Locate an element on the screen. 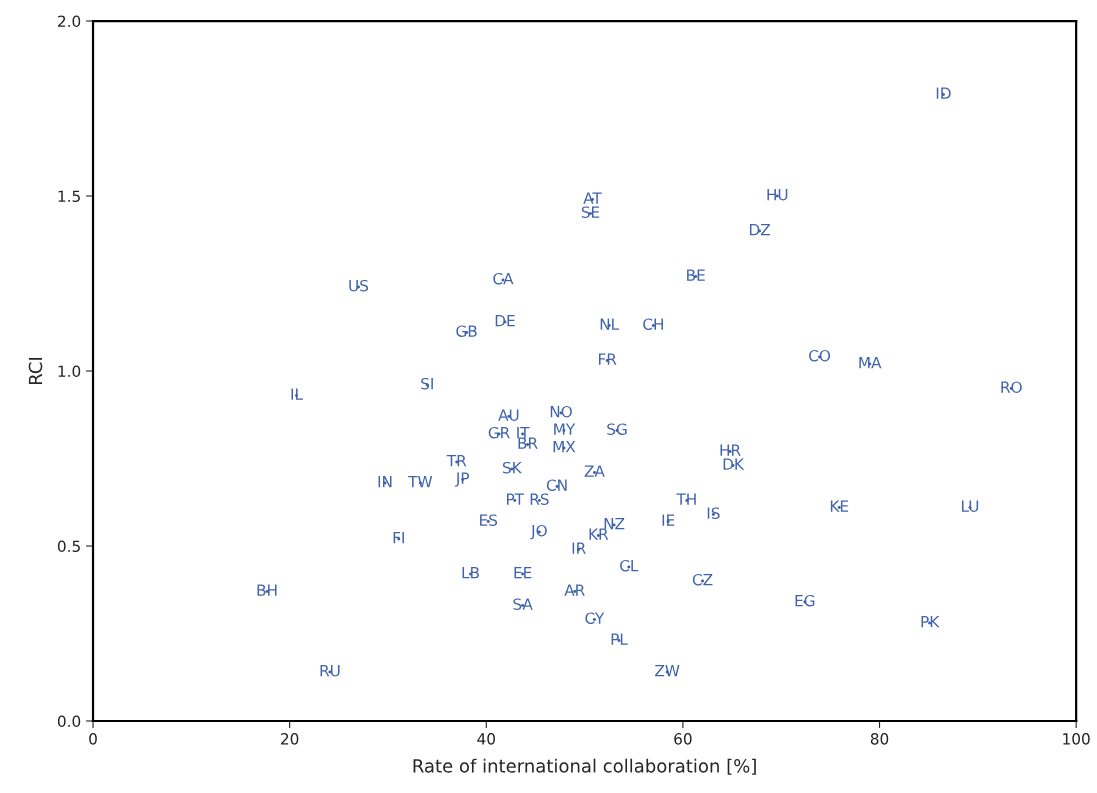 Image resolution: width=1097 pixels, height=793 pixels. x-tick-label: 20 is located at coordinates (290, 739).